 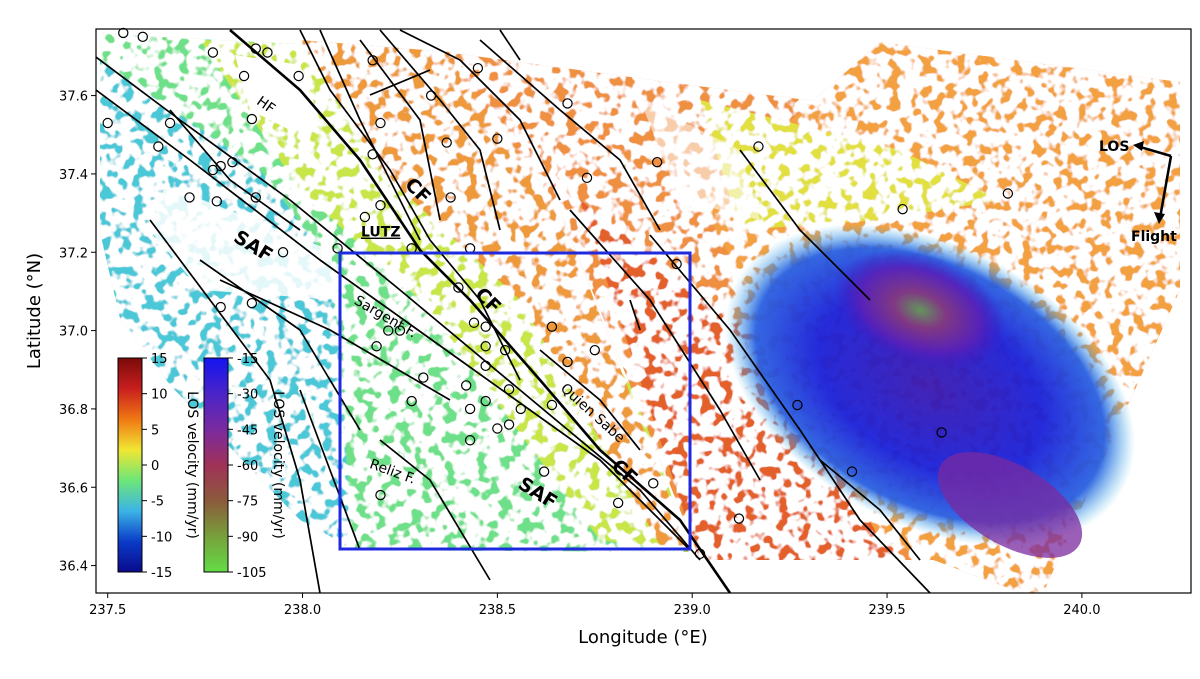 I want to click on y-tick-label: 36.6, so click(x=73, y=488).